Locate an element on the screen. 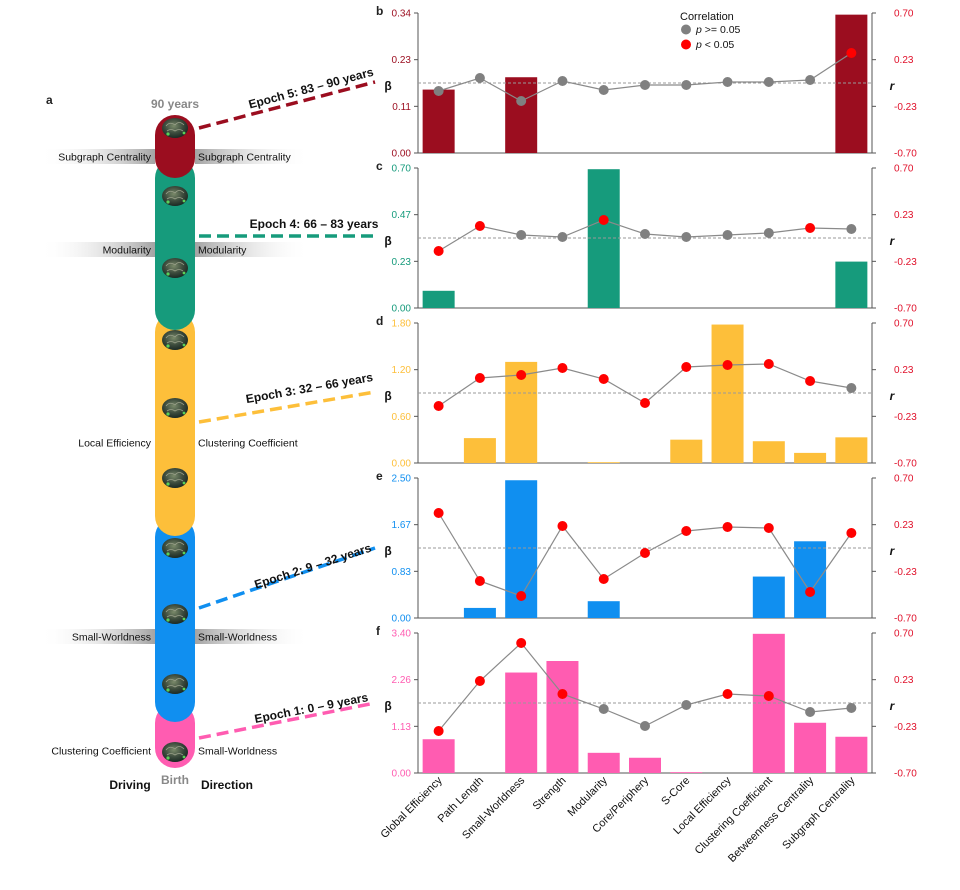  age-top-label: 90 years is located at coordinates (175, 104).